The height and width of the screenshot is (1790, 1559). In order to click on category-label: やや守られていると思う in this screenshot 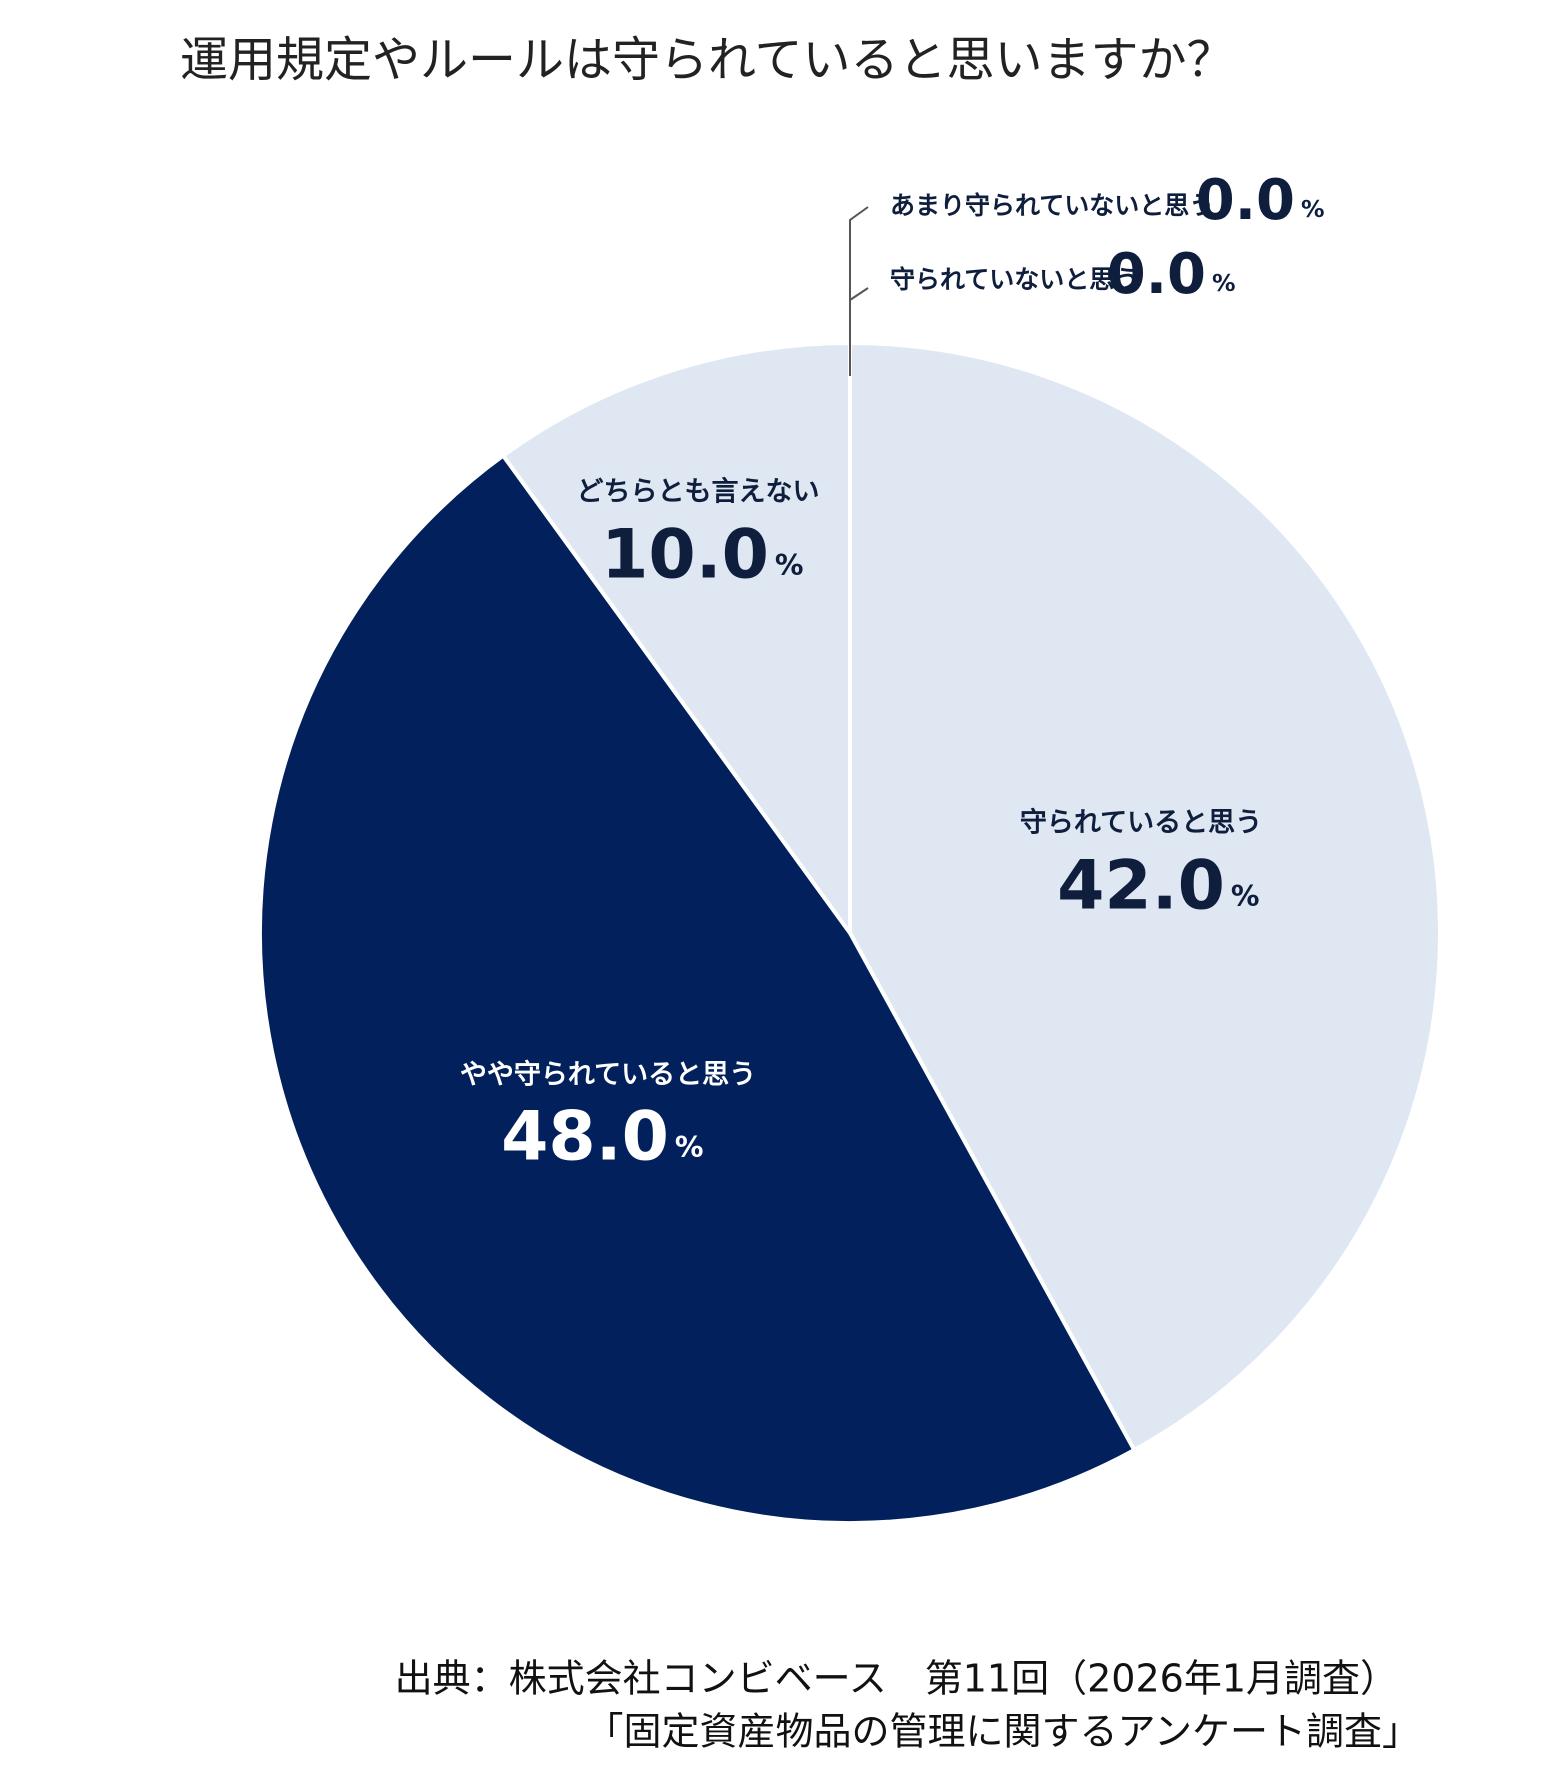, I will do `click(608, 1075)`.